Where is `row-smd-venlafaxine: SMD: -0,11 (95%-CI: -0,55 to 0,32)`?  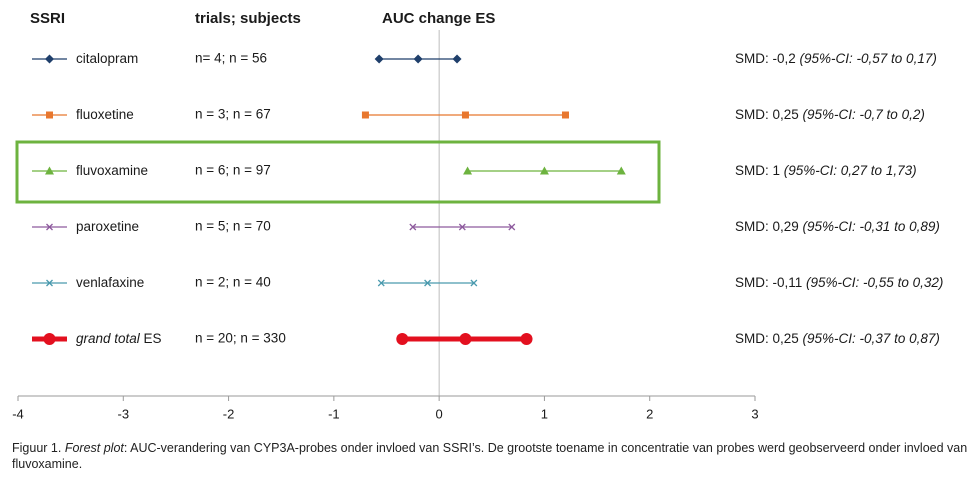 row-smd-venlafaxine: SMD: -0,11 (95%-CI: -0,55 to 0,32) is located at coordinates (839, 282).